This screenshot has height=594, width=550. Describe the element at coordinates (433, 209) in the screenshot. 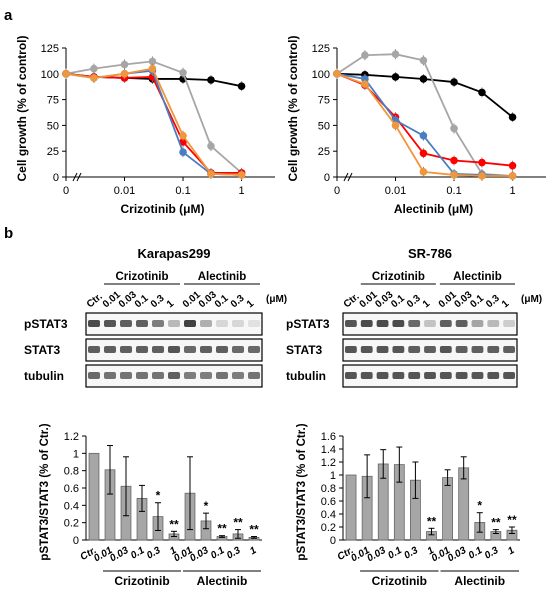

I see `x-axis-label: Alectinib (μM)` at that location.